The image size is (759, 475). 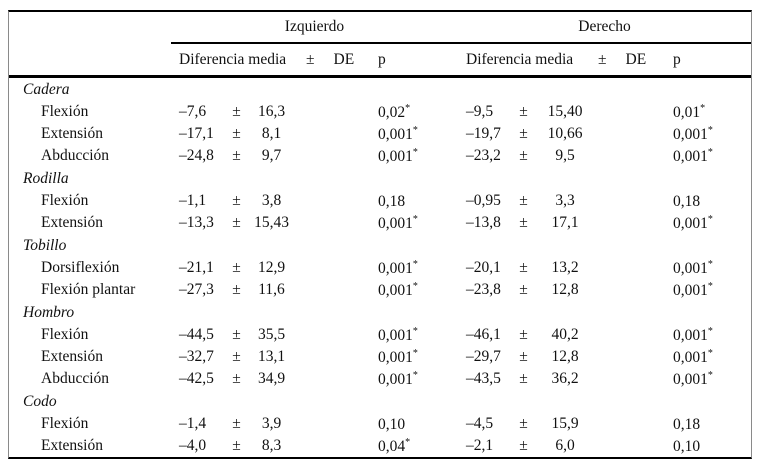 What do you see at coordinates (565, 378) in the screenshot?
I see `right-de: 36,2` at bounding box center [565, 378].